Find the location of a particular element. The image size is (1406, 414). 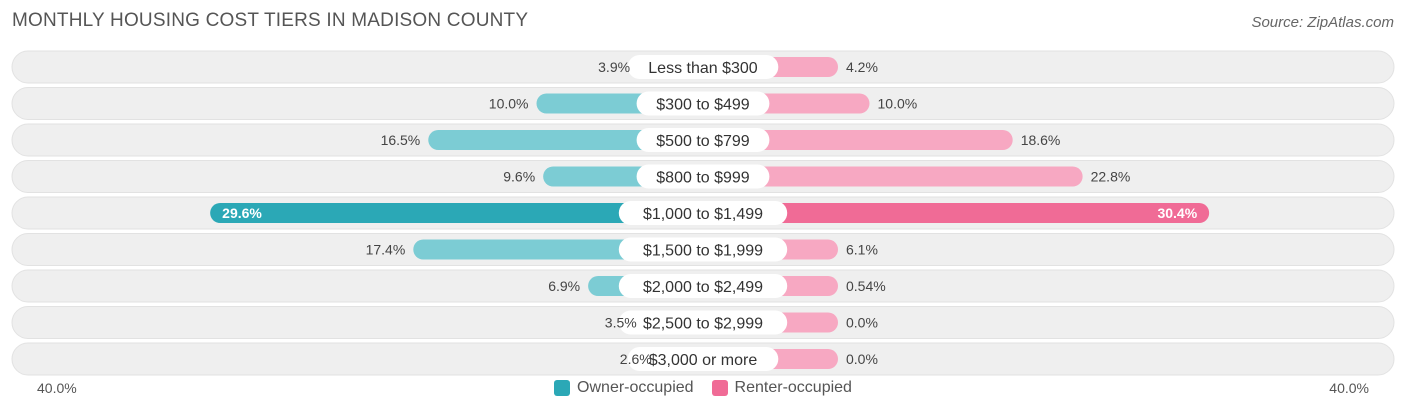

axis-max-label: 40.0% is located at coordinates (1349, 388).